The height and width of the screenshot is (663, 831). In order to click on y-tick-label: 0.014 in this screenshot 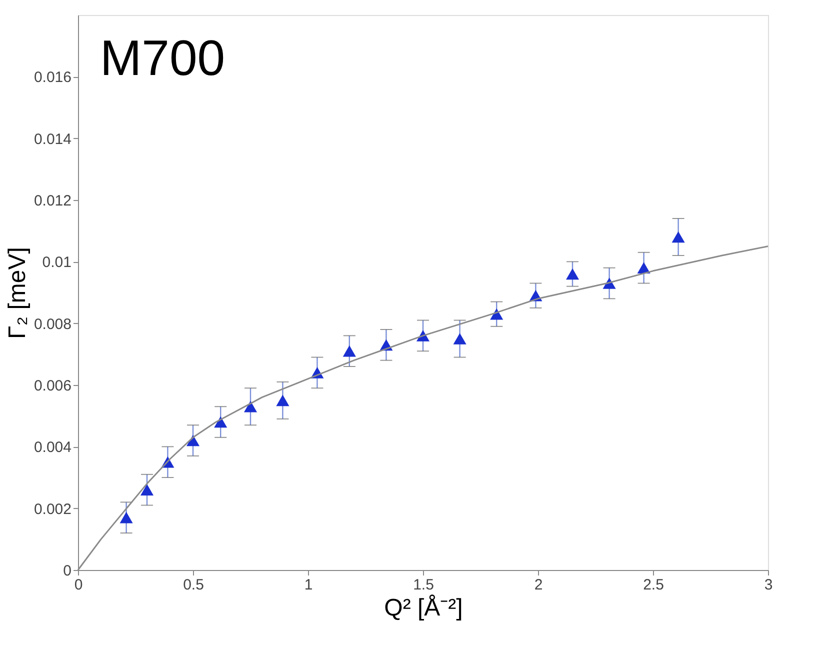, I will do `click(53, 139)`.